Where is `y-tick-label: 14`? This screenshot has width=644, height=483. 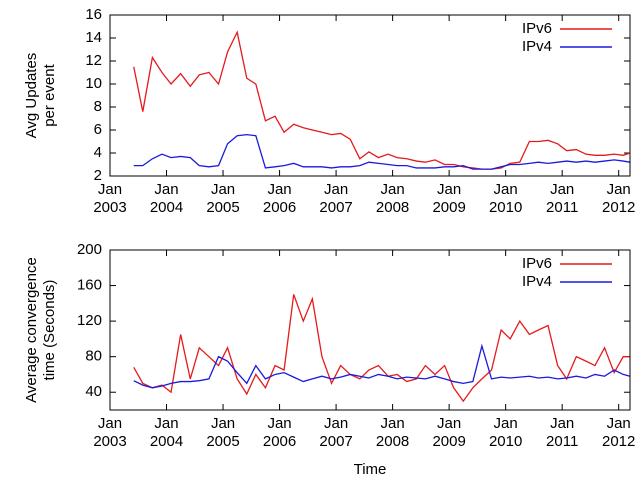 y-tick-label: 14 is located at coordinates (93, 37).